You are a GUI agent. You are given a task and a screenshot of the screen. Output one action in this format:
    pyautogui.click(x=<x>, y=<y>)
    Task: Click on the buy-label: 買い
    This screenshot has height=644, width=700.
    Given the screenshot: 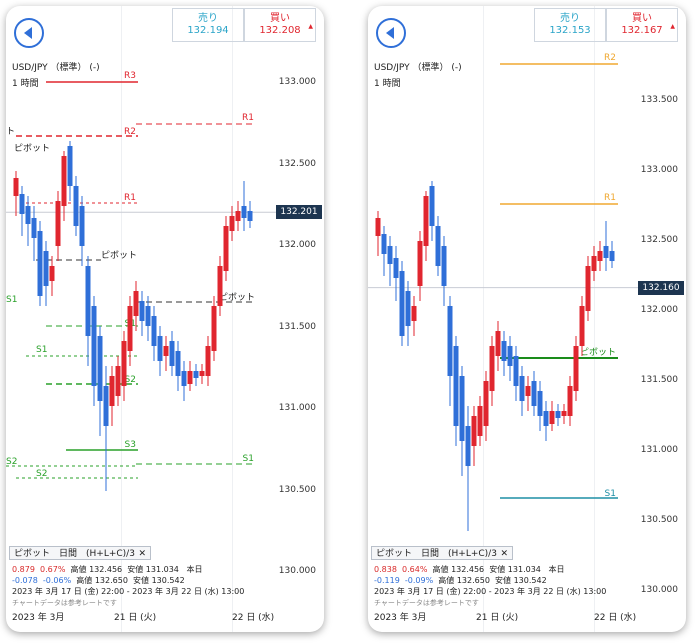 What is the action you would take?
    pyautogui.click(x=280, y=18)
    